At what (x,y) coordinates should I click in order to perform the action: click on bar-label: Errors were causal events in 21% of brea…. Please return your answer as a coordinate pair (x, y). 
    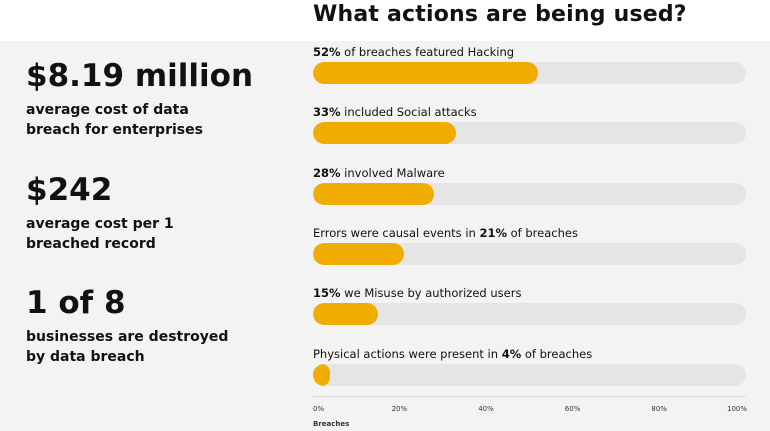
    Looking at the image, I should click on (529, 233).